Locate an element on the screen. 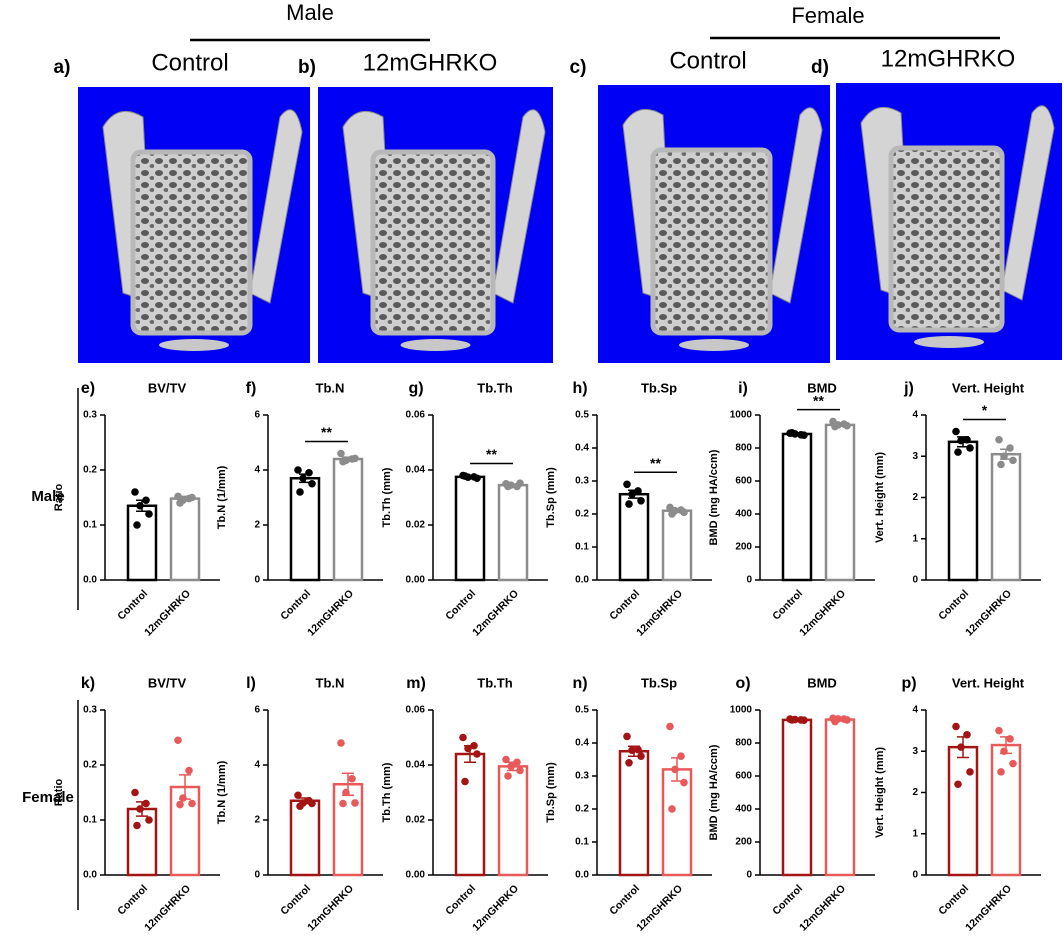 The image size is (1064, 943). panel-label: i) is located at coordinates (743, 388).